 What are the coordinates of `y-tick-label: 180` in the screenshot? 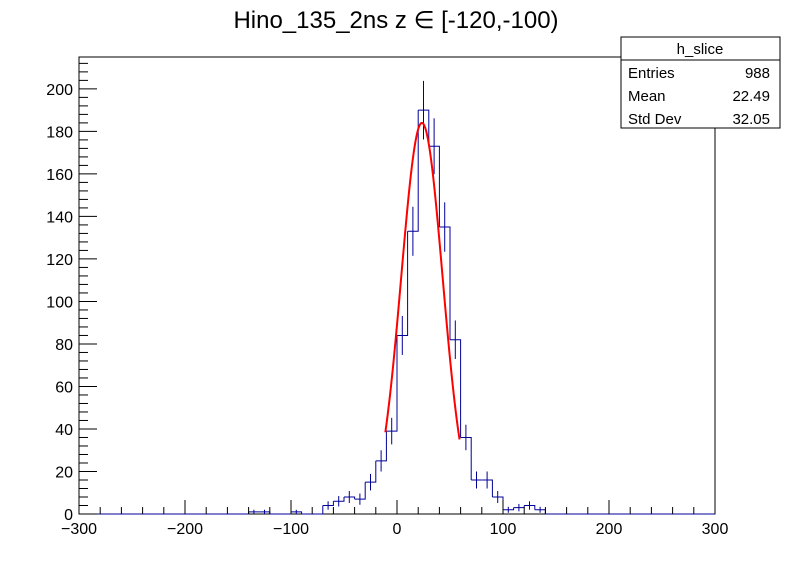 It's located at (59, 132).